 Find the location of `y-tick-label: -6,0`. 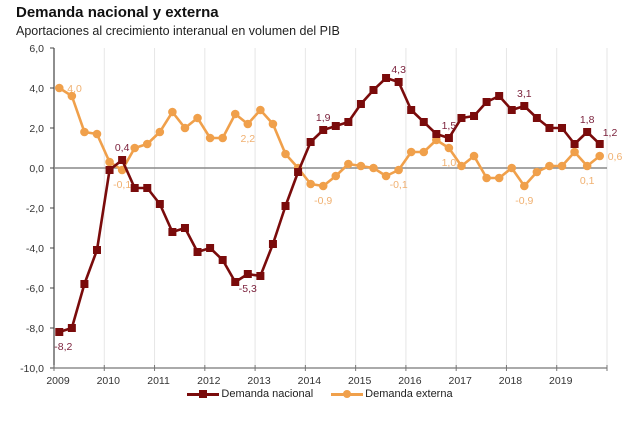

y-tick-label: -6,0 is located at coordinates (35, 289).